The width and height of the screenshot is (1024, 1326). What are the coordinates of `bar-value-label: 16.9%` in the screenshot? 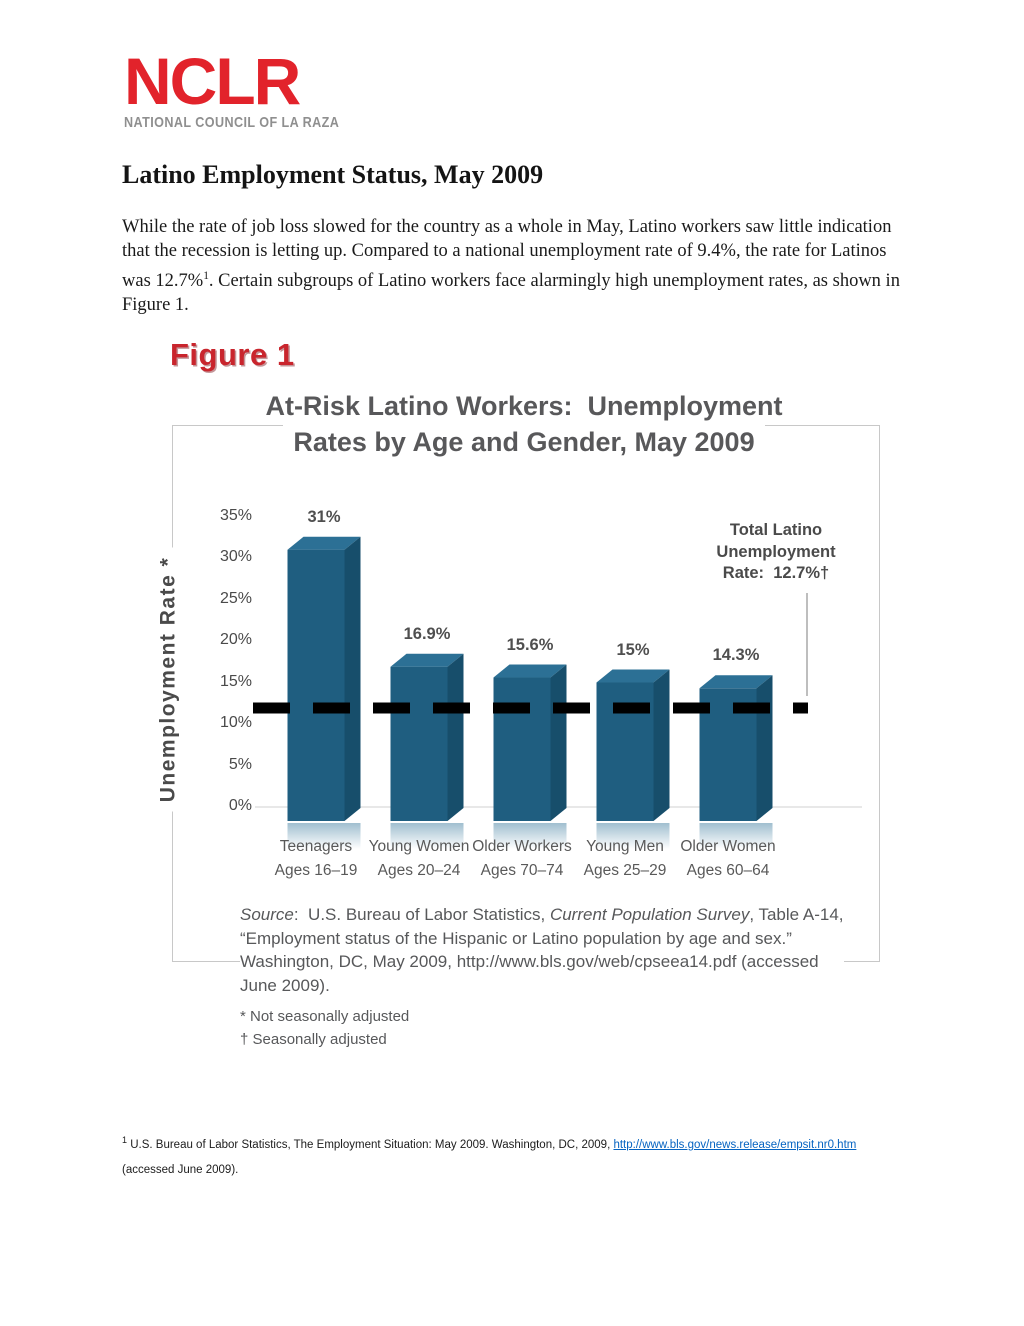 It's located at (427, 633).